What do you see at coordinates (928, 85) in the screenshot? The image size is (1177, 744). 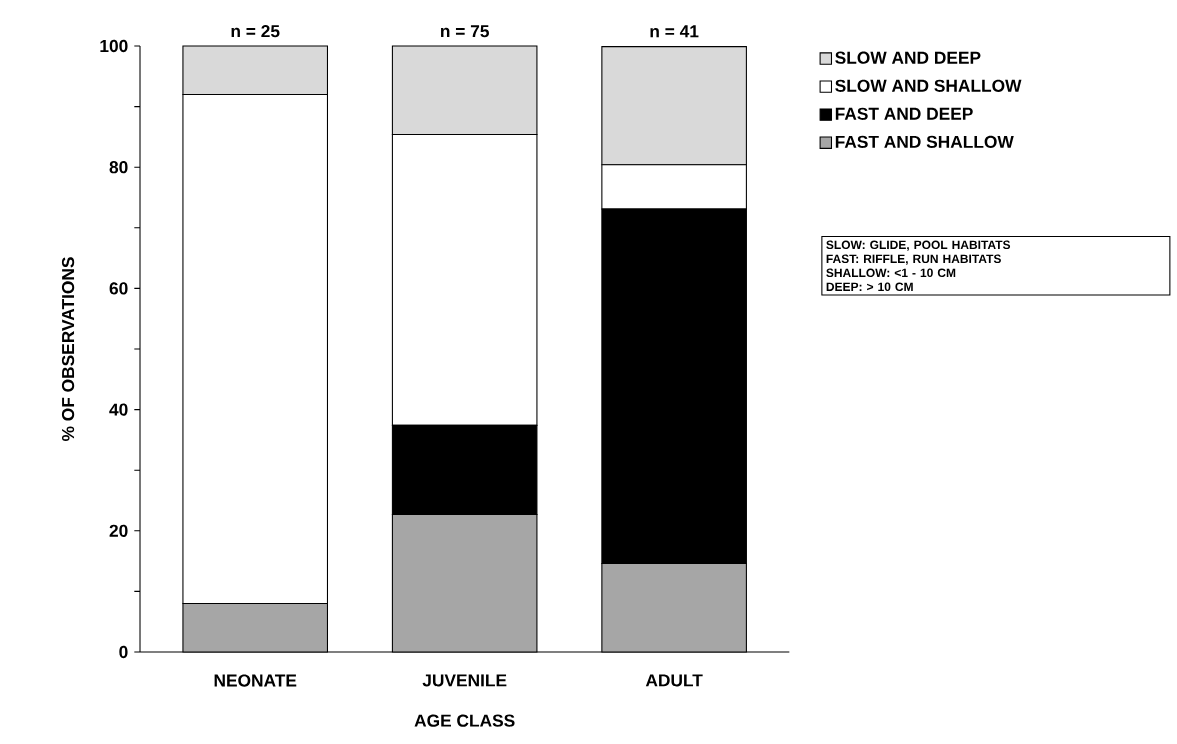 I see `legend-label: SLOW AND SHALLOW` at bounding box center [928, 85].